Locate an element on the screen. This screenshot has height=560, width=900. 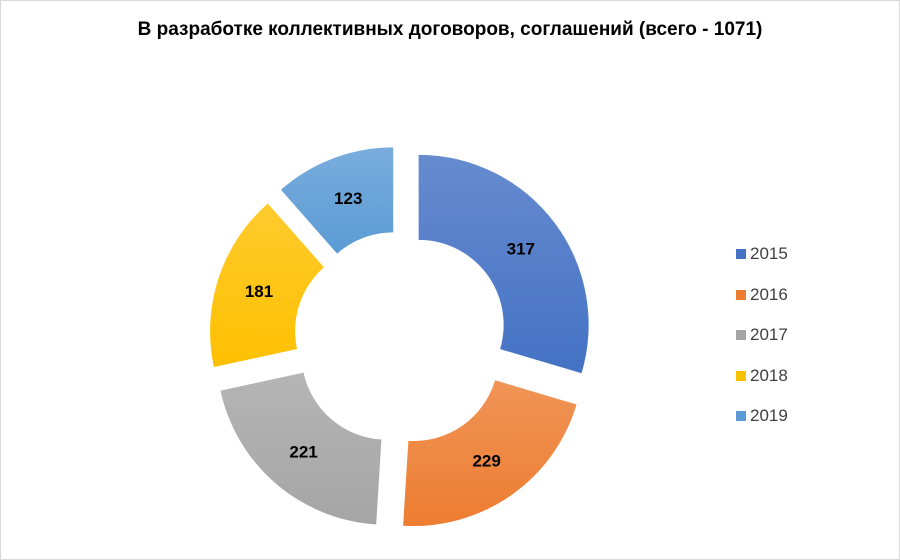
slice-2018 is located at coordinates (267, 285).